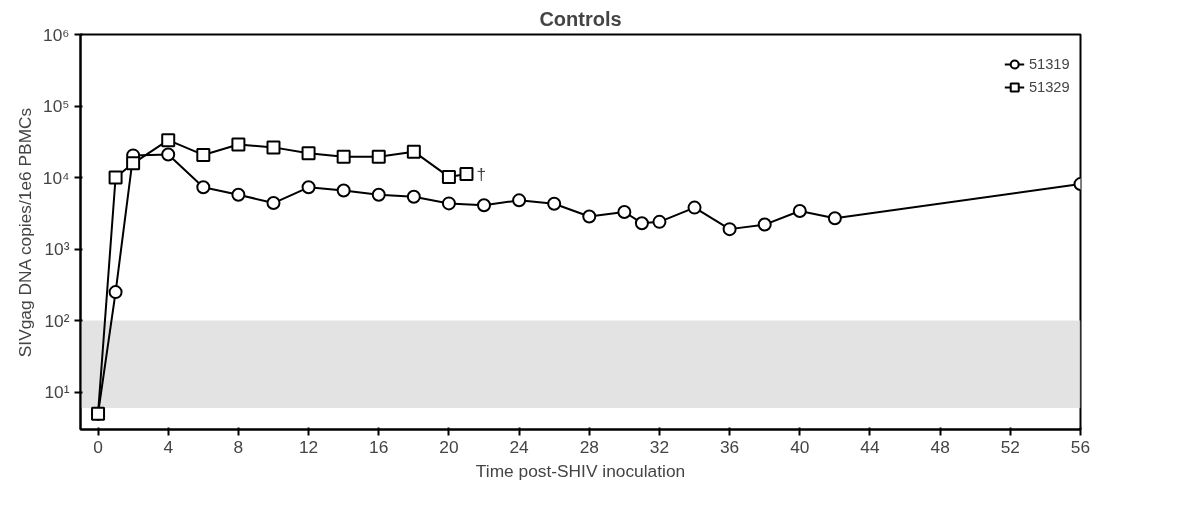  What do you see at coordinates (57, 249) in the screenshot?
I see `y-tick-label: 10³` at bounding box center [57, 249].